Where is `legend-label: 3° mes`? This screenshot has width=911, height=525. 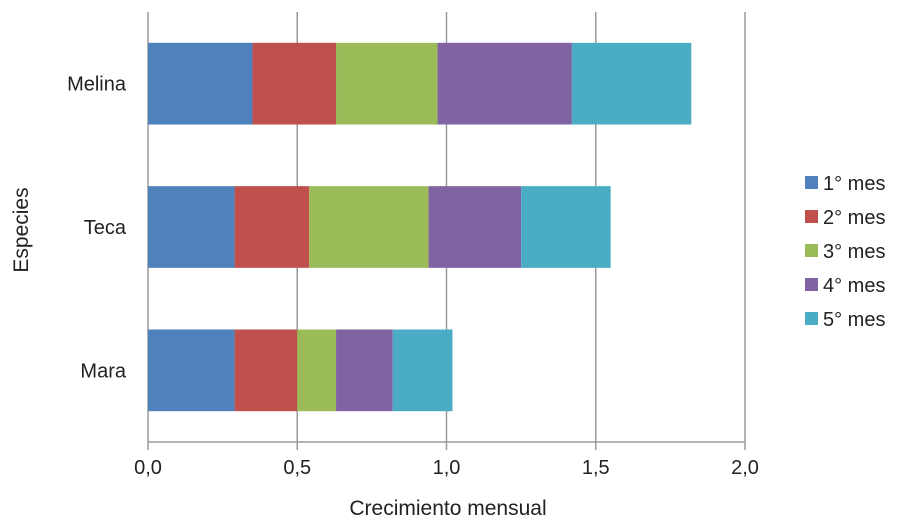
legend-label: 3° mes is located at coordinates (854, 252).